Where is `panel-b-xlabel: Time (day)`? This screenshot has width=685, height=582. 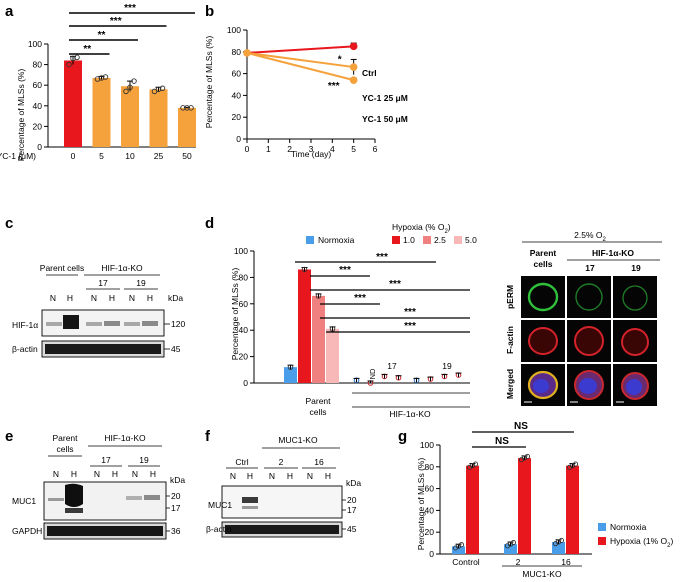 panel-b-xlabel: Time (day) is located at coordinates (311, 154).